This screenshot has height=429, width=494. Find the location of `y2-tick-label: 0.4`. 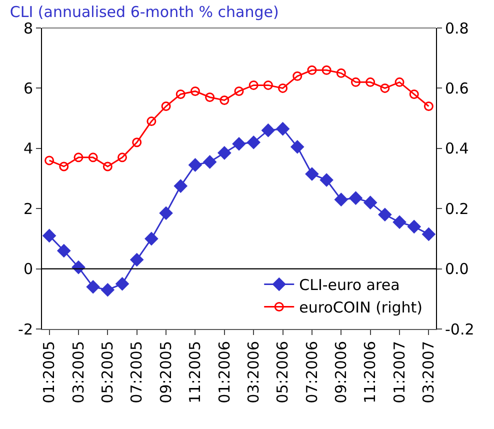

y2-tick-label: 0.4 is located at coordinates (457, 149).